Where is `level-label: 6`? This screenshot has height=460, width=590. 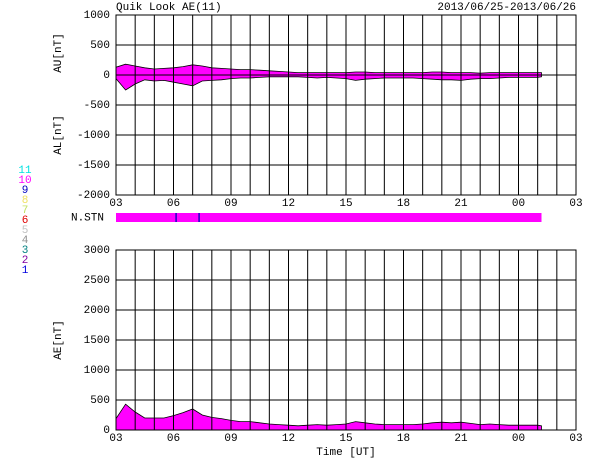 level-label: 6 is located at coordinates (25, 221).